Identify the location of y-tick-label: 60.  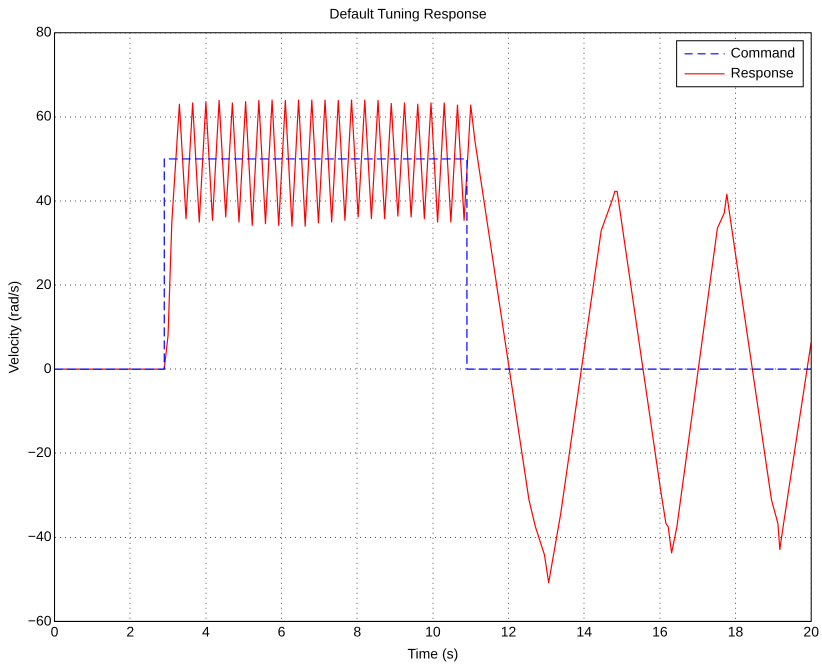
(44, 116).